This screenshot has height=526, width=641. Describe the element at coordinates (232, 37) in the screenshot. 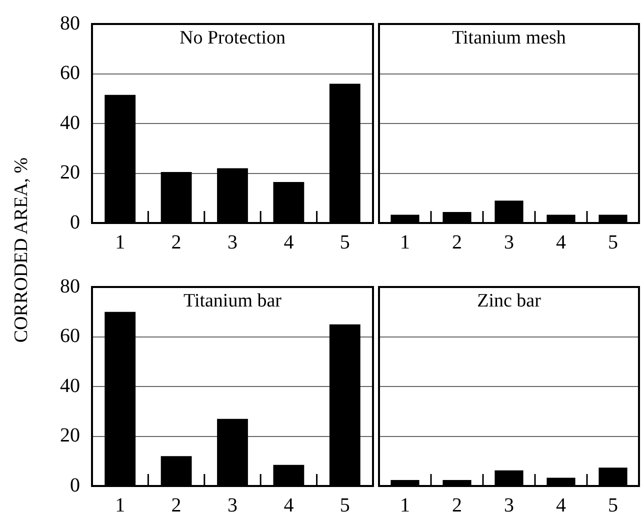

I see `chart-title: No Protection` at that location.